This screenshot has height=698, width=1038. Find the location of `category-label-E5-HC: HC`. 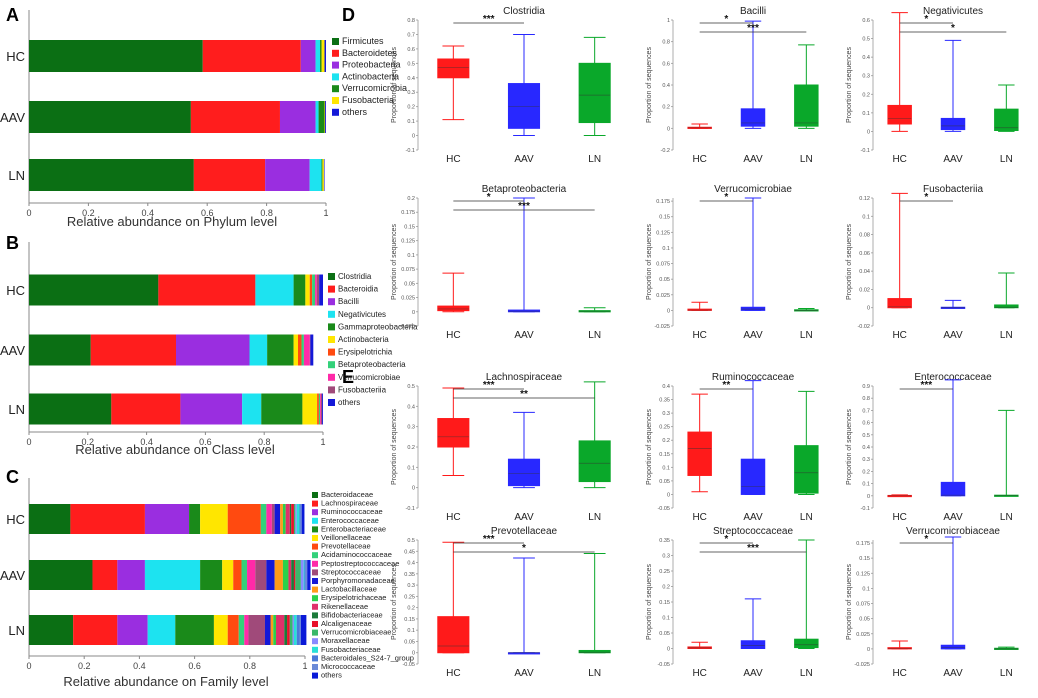

category-label-E5-HC: HC is located at coordinates (699, 673).